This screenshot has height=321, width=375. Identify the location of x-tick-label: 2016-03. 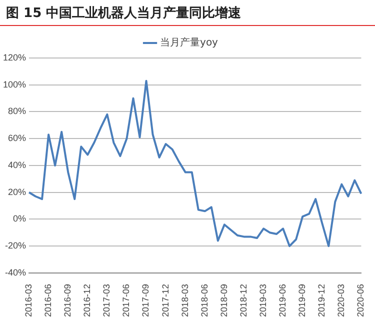
(29, 300).